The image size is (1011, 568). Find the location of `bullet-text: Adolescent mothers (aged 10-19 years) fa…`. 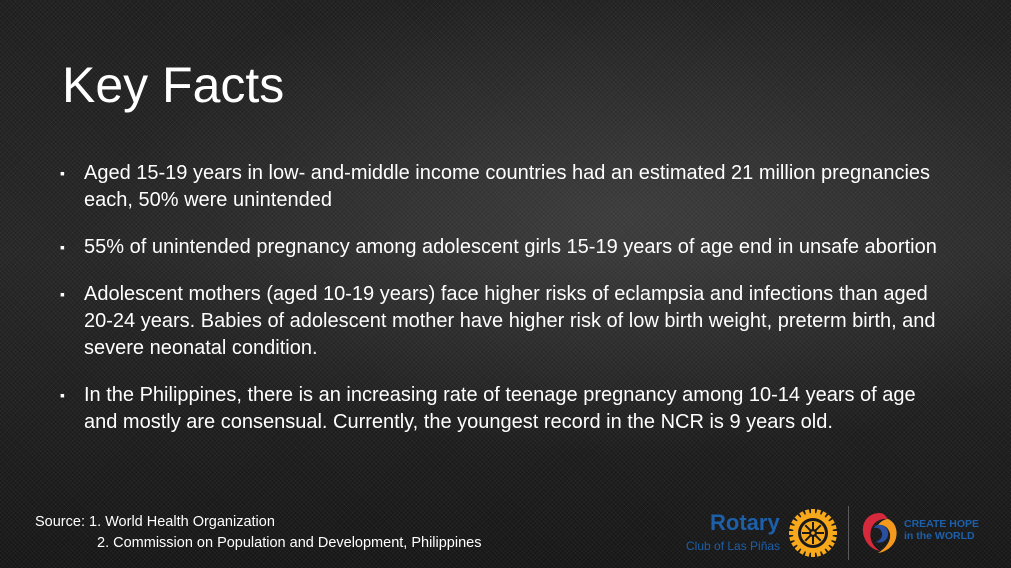

bullet-text: Adolescent mothers (aged 10-19 years) fa… is located at coordinates (510, 321).